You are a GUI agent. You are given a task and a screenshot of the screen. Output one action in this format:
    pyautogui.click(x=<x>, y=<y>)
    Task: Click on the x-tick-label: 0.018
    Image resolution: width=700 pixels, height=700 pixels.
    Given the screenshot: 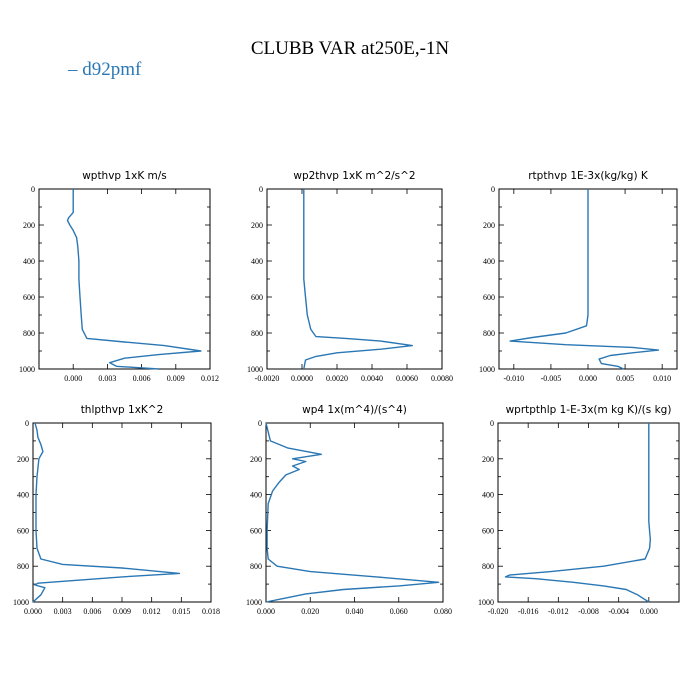 What is the action you would take?
    pyautogui.click(x=211, y=611)
    